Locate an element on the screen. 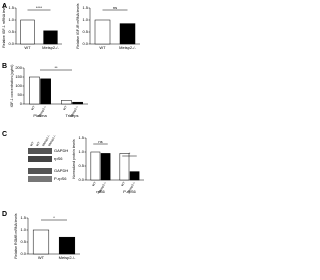 This screenshot has height=280, width=320. y-tick-label: 200 is located at coordinates (18, 67).